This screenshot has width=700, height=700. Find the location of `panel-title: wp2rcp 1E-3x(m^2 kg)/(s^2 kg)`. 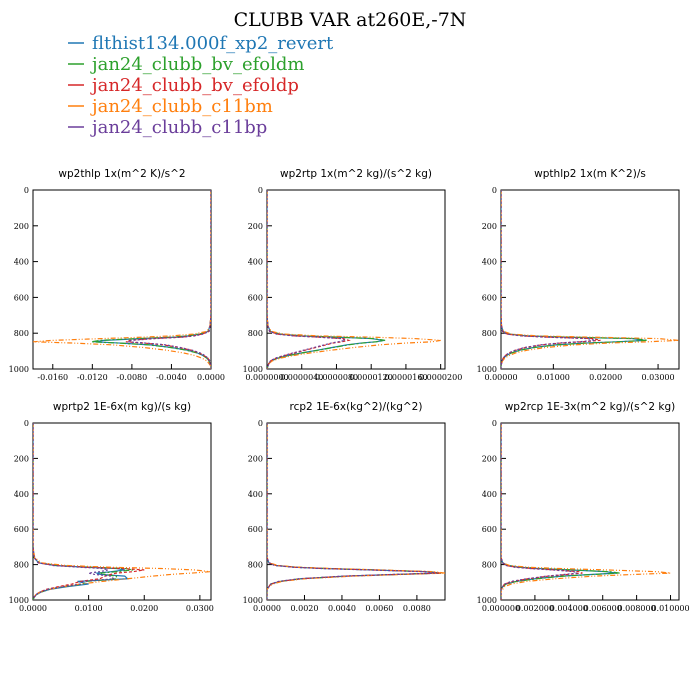

panel-title: wp2rcp 1E-3x(m^2 kg)/(s^2 kg) is located at coordinates (590, 407).